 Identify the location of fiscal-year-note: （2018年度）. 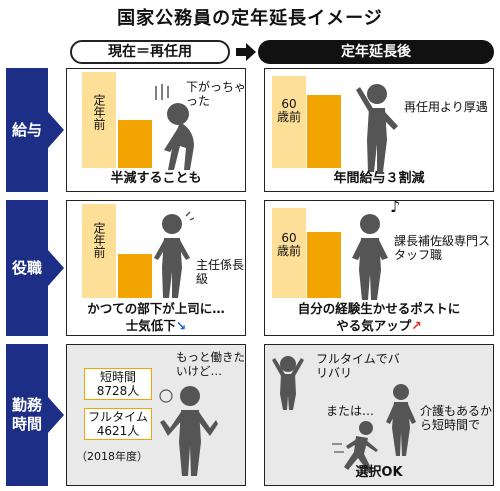
(112, 456).